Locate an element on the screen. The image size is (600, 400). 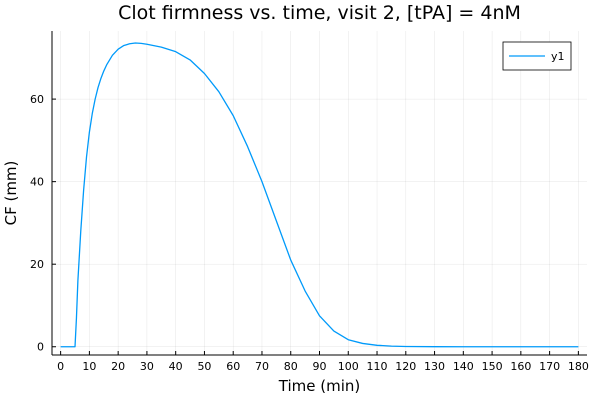
x-tick-label: 160 is located at coordinates (520, 366).